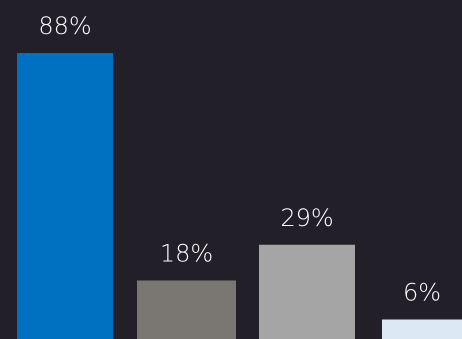 The height and width of the screenshot is (339, 462). What do you see at coordinates (422, 293) in the screenshot?
I see `data-label-4: 6%` at bounding box center [422, 293].